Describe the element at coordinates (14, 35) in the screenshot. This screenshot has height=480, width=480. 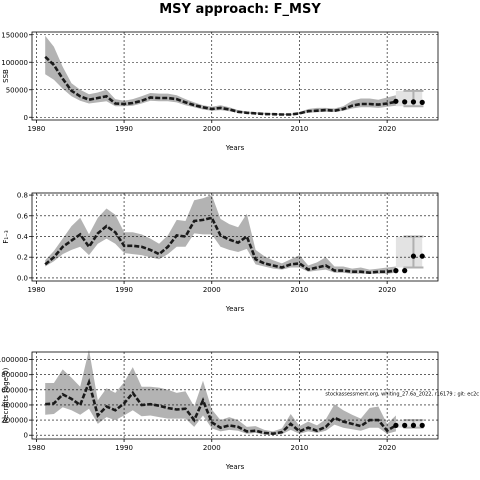
I see `y-tick-label: 150000` at that location.